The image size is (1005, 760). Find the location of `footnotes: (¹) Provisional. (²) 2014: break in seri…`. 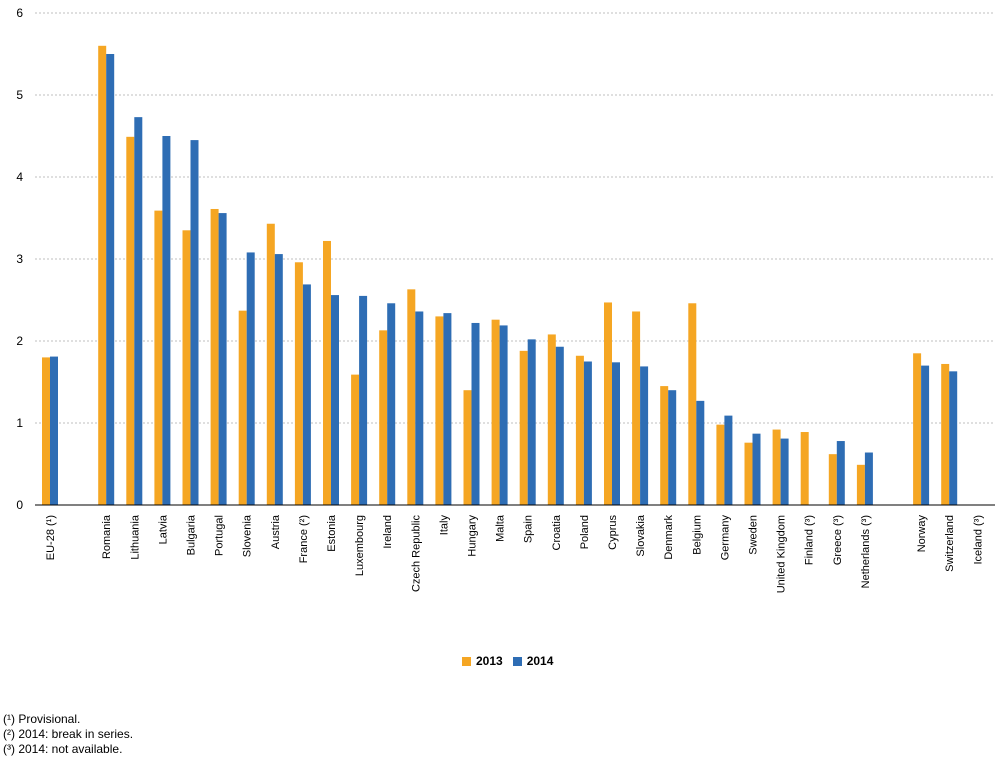

footnotes: (¹) Provisional. (²) 2014: break in seri… is located at coordinates (68, 734).